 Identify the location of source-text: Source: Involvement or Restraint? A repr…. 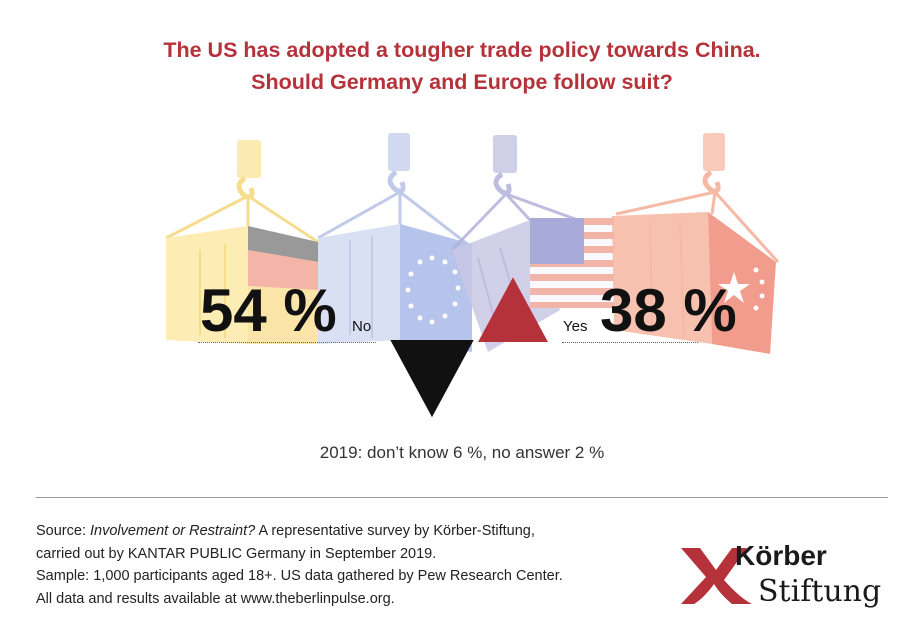
(346, 565).